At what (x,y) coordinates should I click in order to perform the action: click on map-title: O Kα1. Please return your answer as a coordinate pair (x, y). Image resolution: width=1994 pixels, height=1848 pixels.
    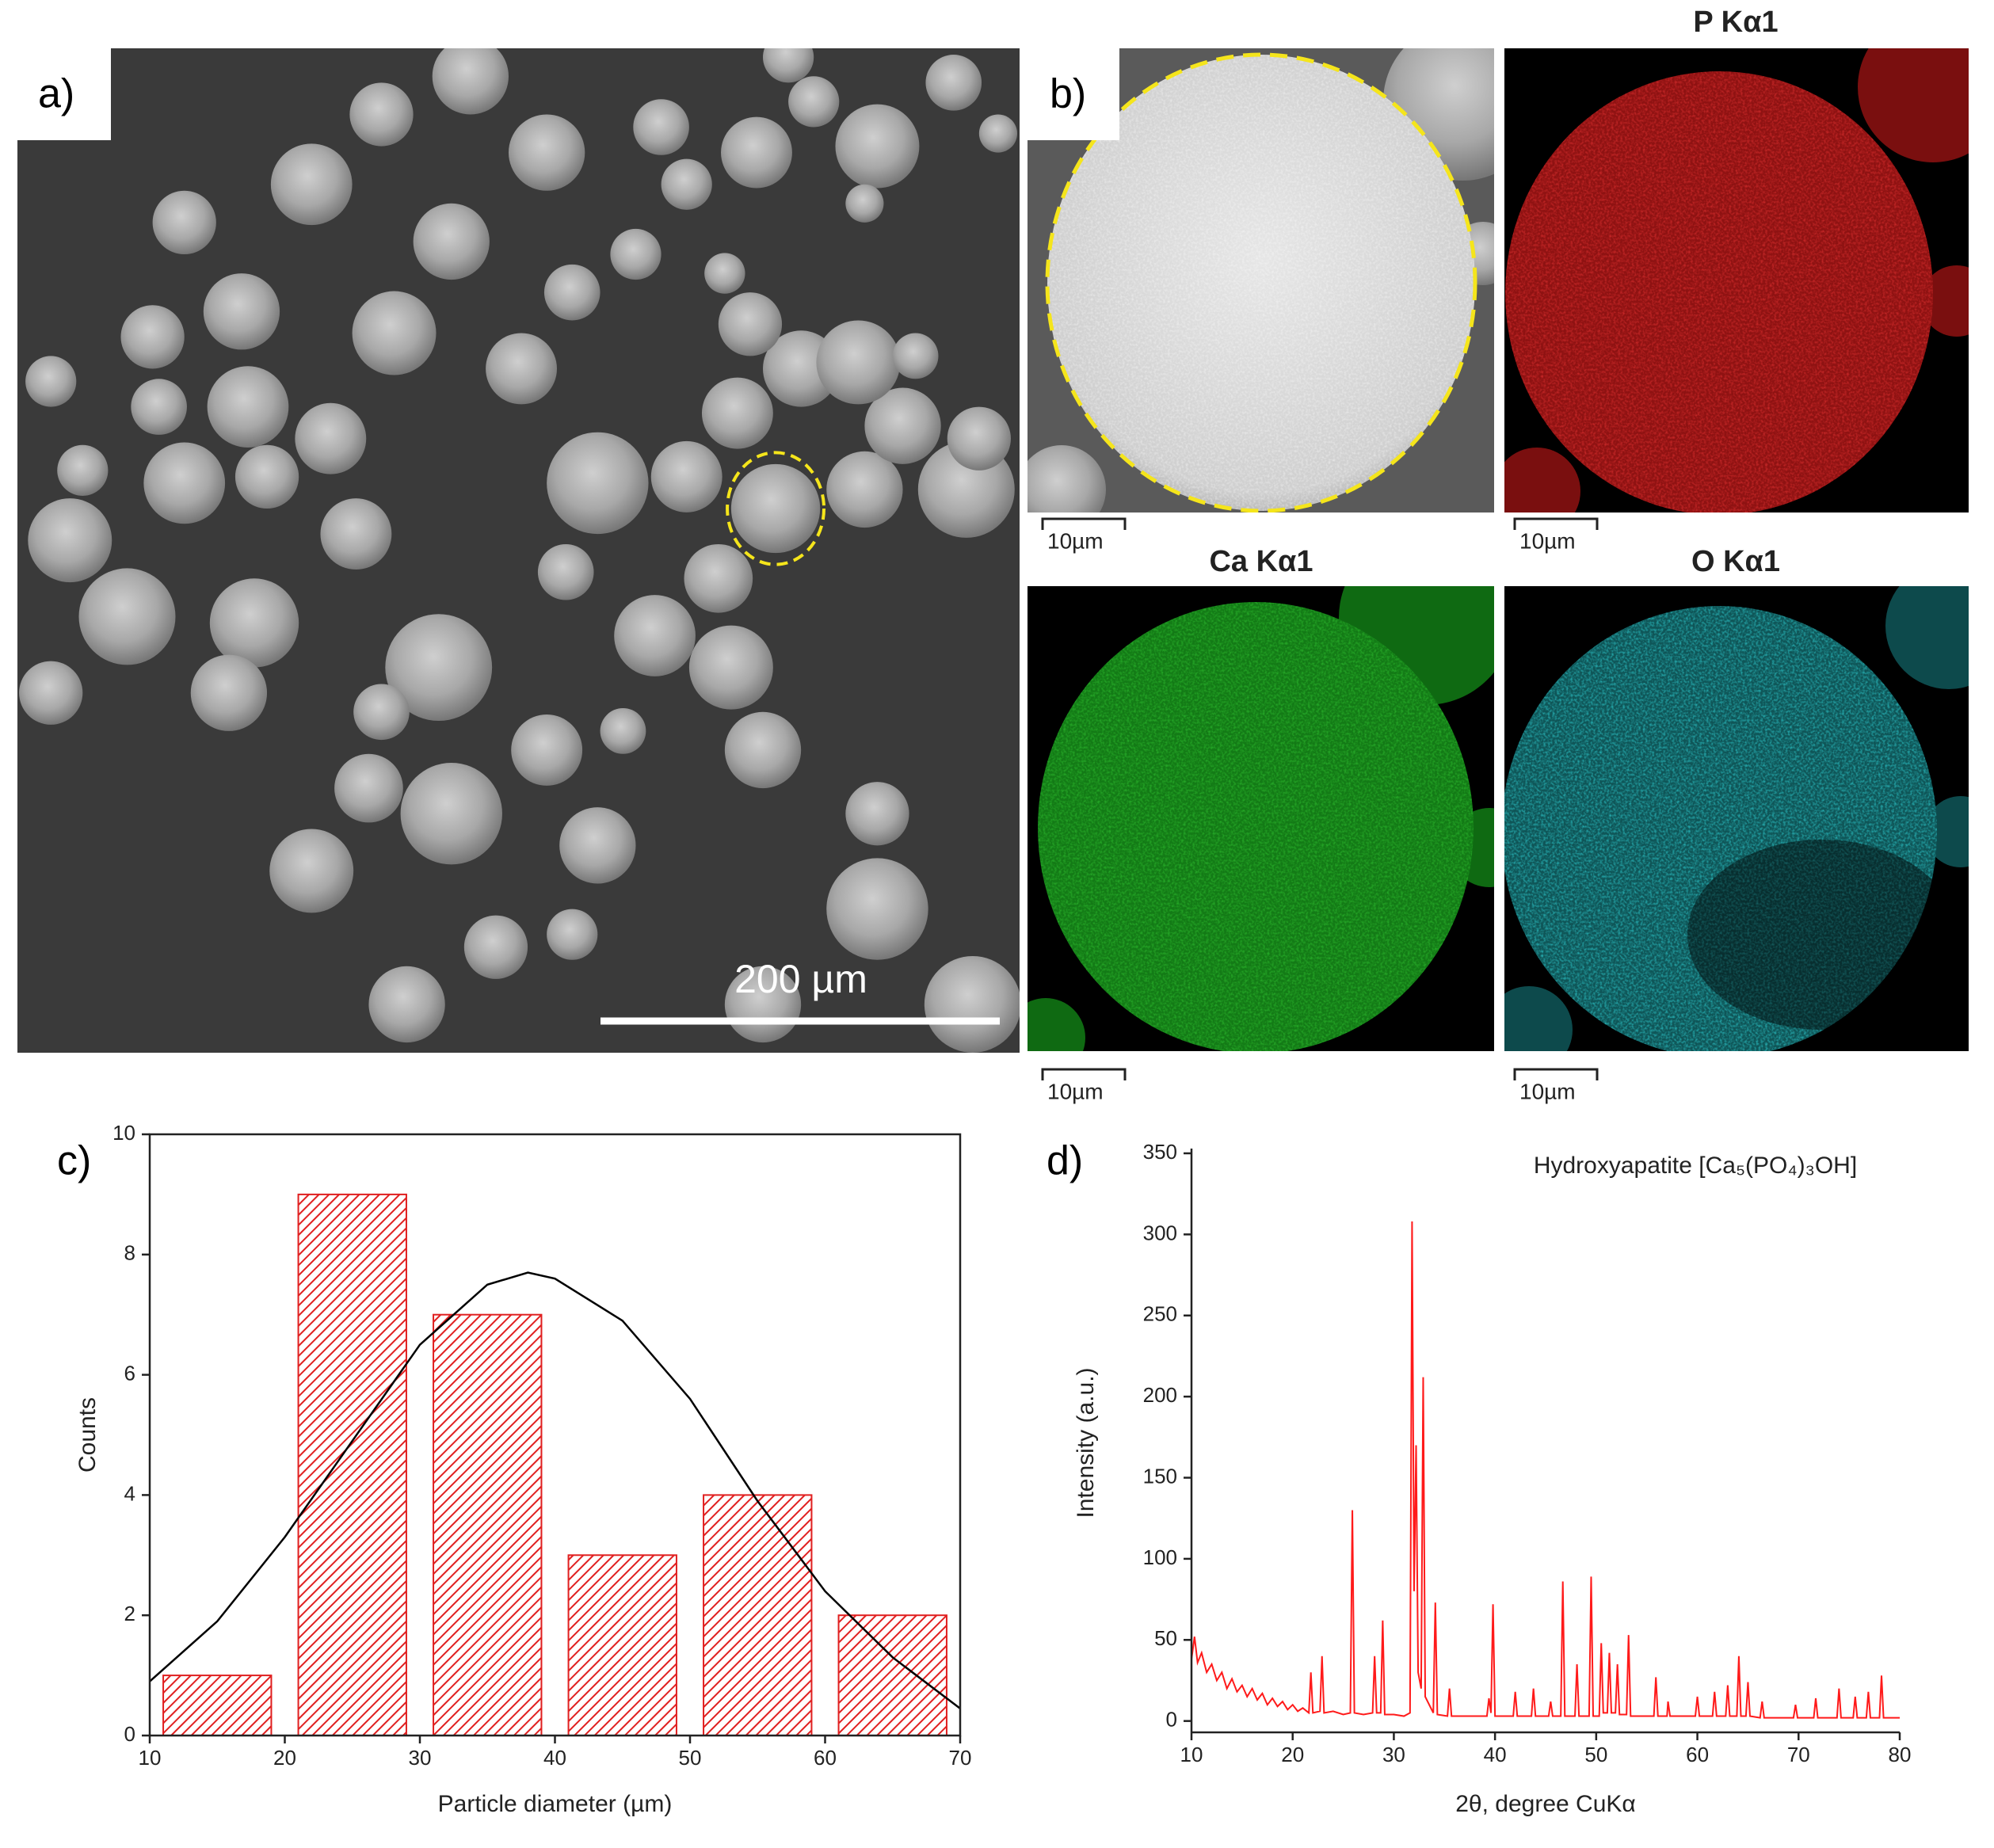
    Looking at the image, I should click on (1735, 561).